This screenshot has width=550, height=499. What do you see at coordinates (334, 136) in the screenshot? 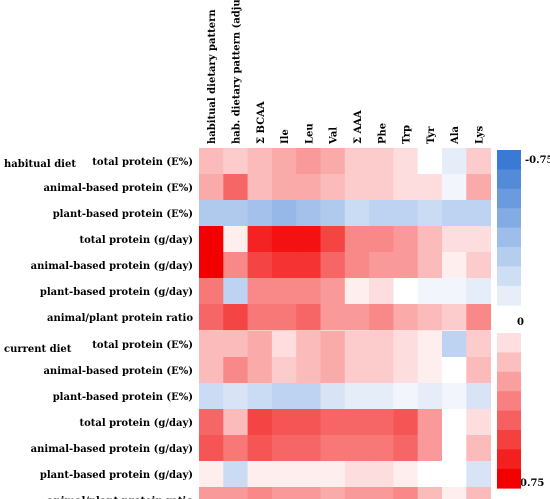
I see `column-label-val: Val` at bounding box center [334, 136].